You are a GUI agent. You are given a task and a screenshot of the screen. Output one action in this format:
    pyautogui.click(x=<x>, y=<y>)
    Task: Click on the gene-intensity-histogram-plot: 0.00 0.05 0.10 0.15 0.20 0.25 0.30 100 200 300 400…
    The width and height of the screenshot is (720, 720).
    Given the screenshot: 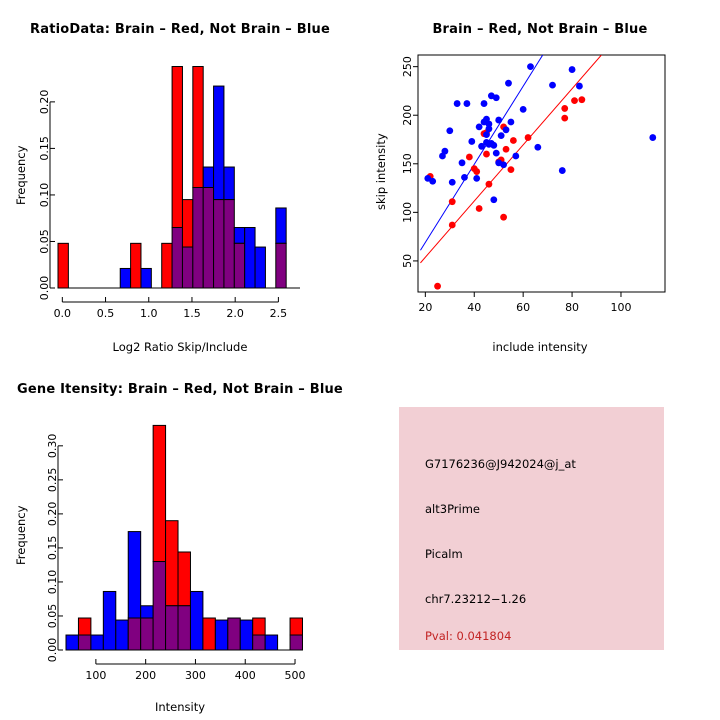 What is the action you would take?
    pyautogui.click(x=176, y=553)
    